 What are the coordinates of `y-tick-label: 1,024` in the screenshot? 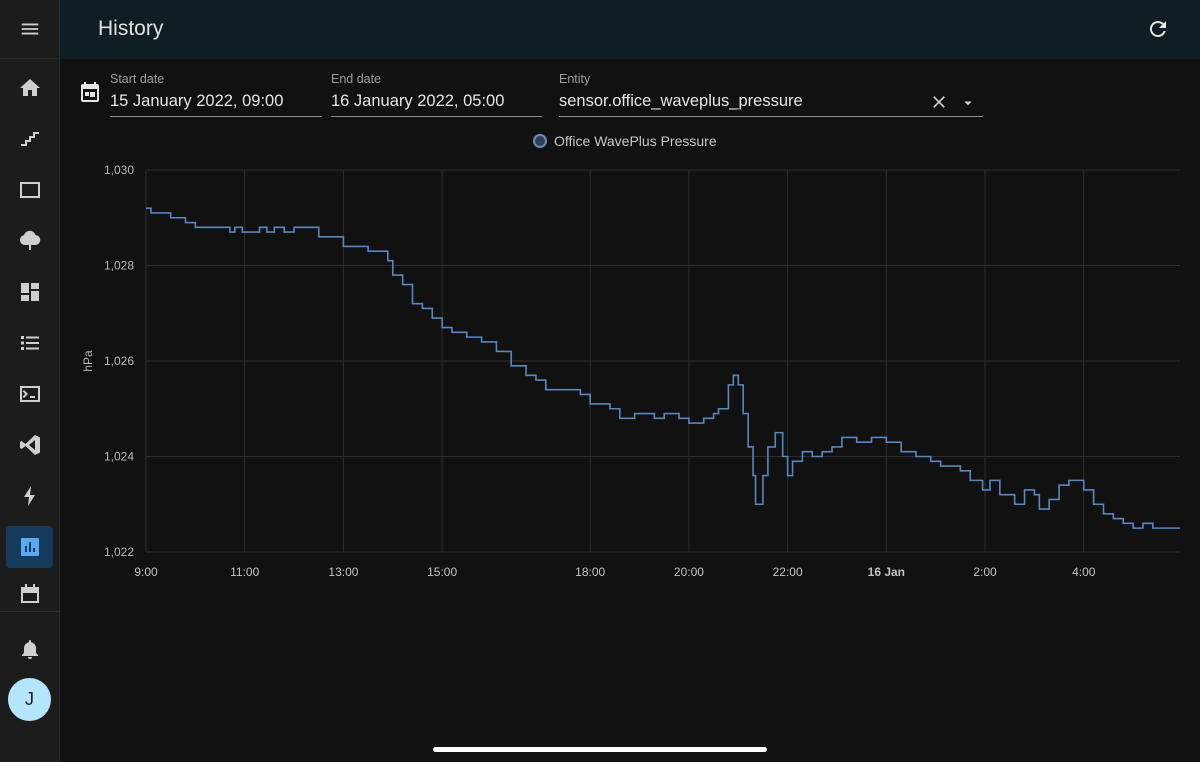 It's located at (119, 457).